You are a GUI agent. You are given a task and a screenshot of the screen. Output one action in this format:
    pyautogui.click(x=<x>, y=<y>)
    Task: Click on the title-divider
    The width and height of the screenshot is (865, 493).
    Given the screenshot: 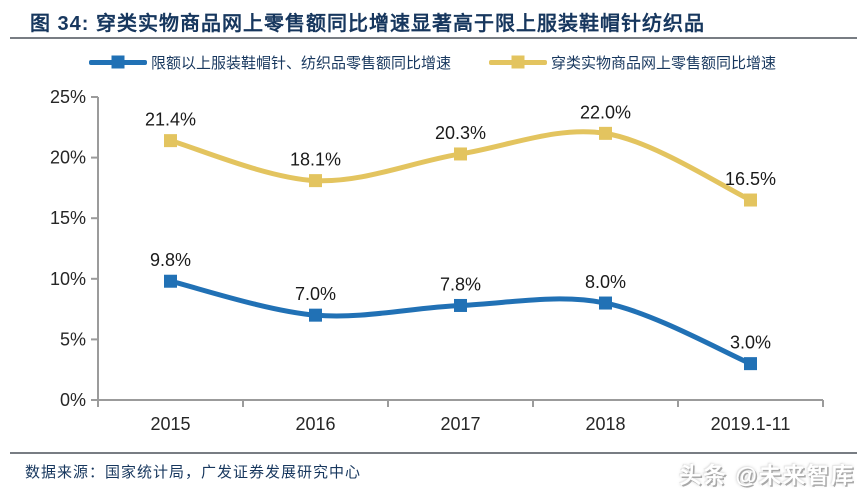 What is the action you would take?
    pyautogui.click(x=433, y=38)
    